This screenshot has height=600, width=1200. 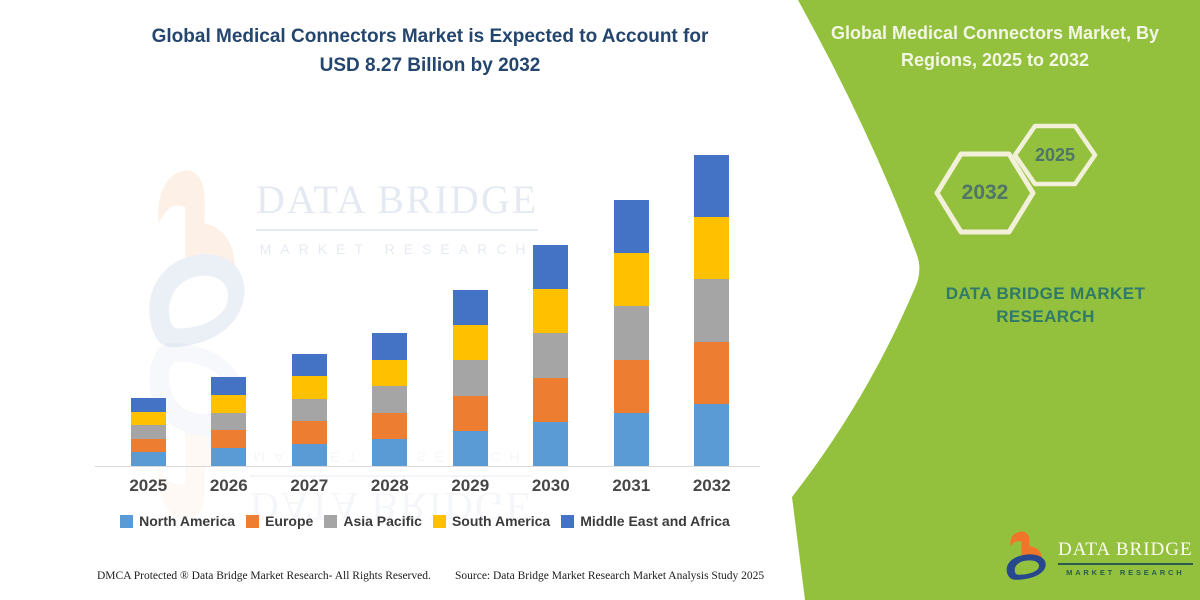 What do you see at coordinates (229, 403) in the screenshot?
I see `bar-2026-segment-south-america` at bounding box center [229, 403].